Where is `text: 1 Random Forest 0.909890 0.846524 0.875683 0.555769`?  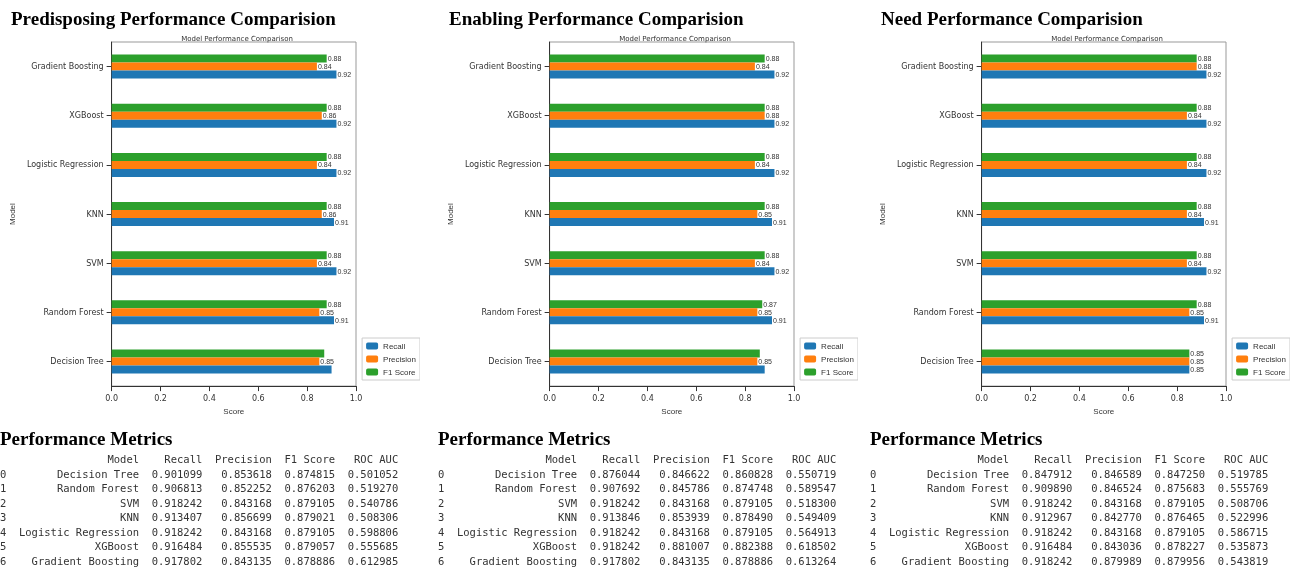 text: 1 Random Forest 0.909890 0.846524 0.875683 0.555769 is located at coordinates (1069, 488).